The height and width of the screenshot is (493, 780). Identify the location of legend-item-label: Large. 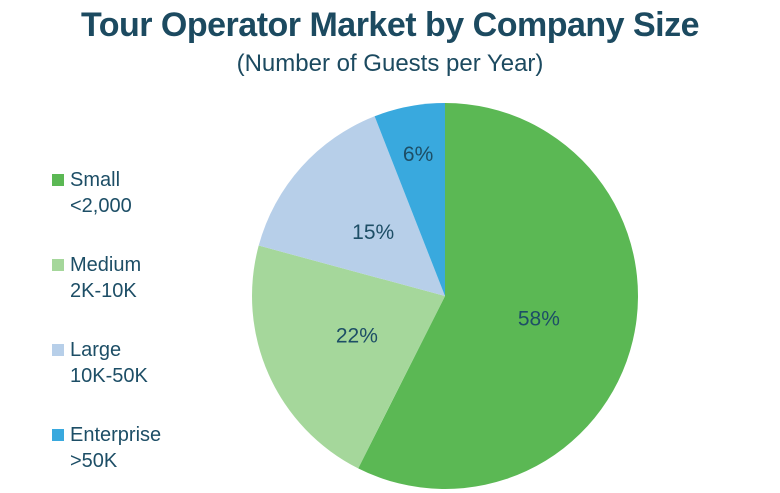
(96, 350).